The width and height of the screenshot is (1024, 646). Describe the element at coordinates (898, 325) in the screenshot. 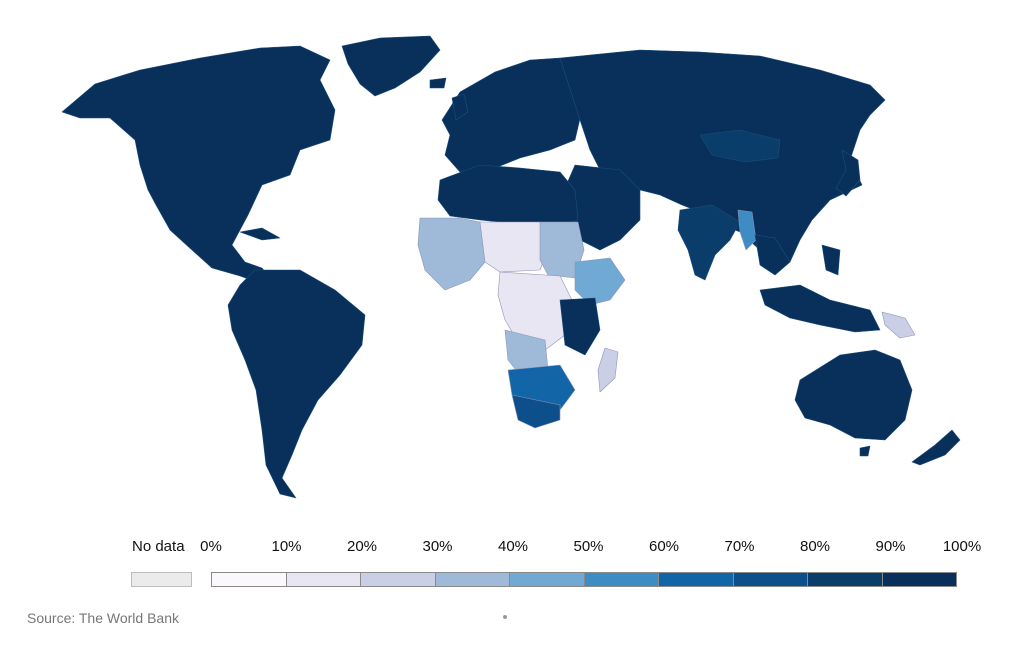

I see `region-papua-new-guinea` at that location.